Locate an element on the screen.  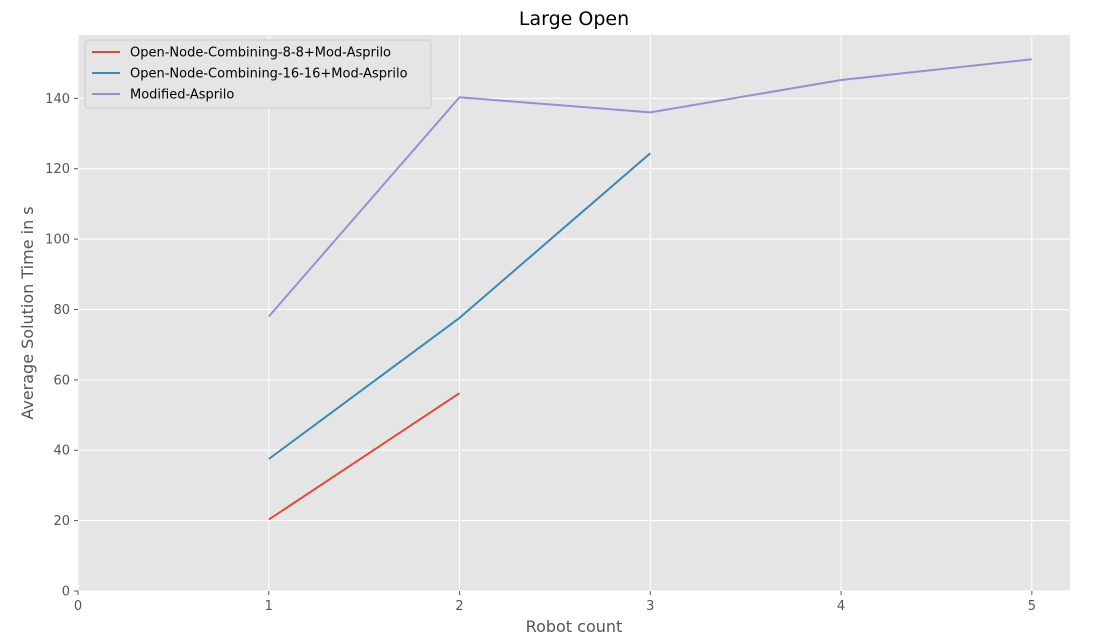
y-tick-label: 80 is located at coordinates (61, 310).